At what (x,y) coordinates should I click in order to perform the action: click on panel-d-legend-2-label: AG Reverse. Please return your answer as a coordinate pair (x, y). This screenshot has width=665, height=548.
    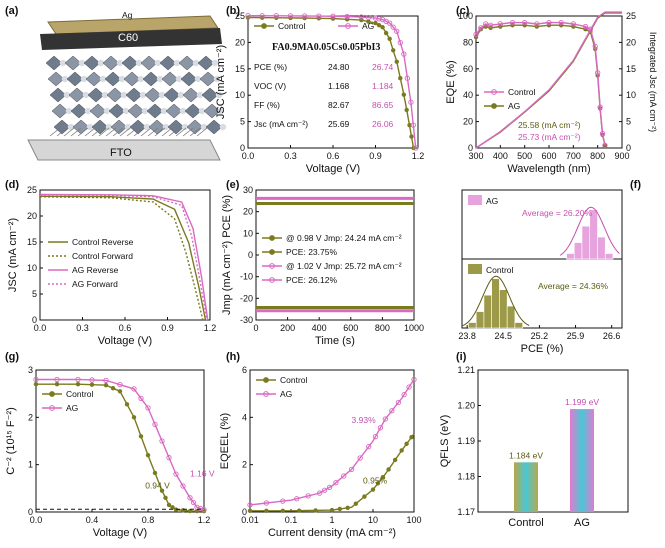
    Looking at the image, I should click on (95, 270).